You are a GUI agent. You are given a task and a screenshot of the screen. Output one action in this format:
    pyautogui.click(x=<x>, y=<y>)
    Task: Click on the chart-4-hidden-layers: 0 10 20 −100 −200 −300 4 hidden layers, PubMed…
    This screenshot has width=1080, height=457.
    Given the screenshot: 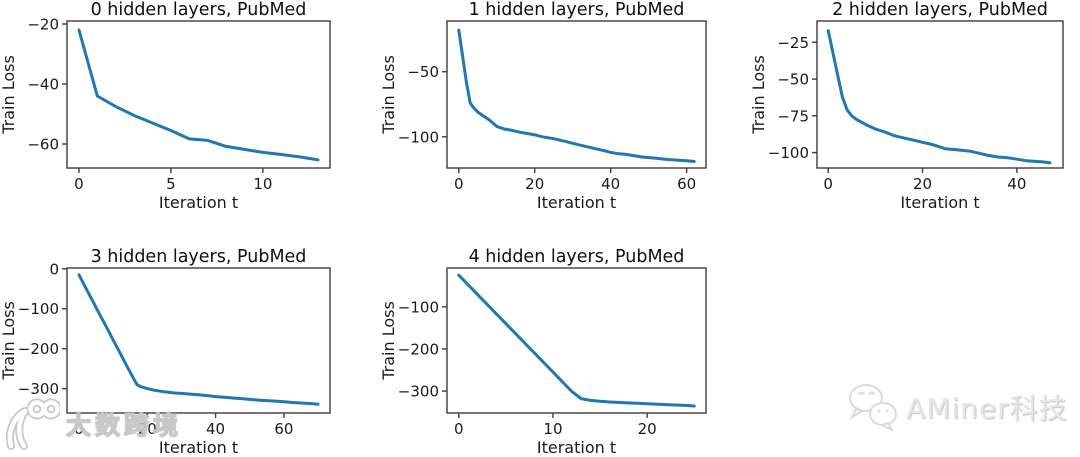 What is the action you would take?
    pyautogui.click(x=543, y=352)
    